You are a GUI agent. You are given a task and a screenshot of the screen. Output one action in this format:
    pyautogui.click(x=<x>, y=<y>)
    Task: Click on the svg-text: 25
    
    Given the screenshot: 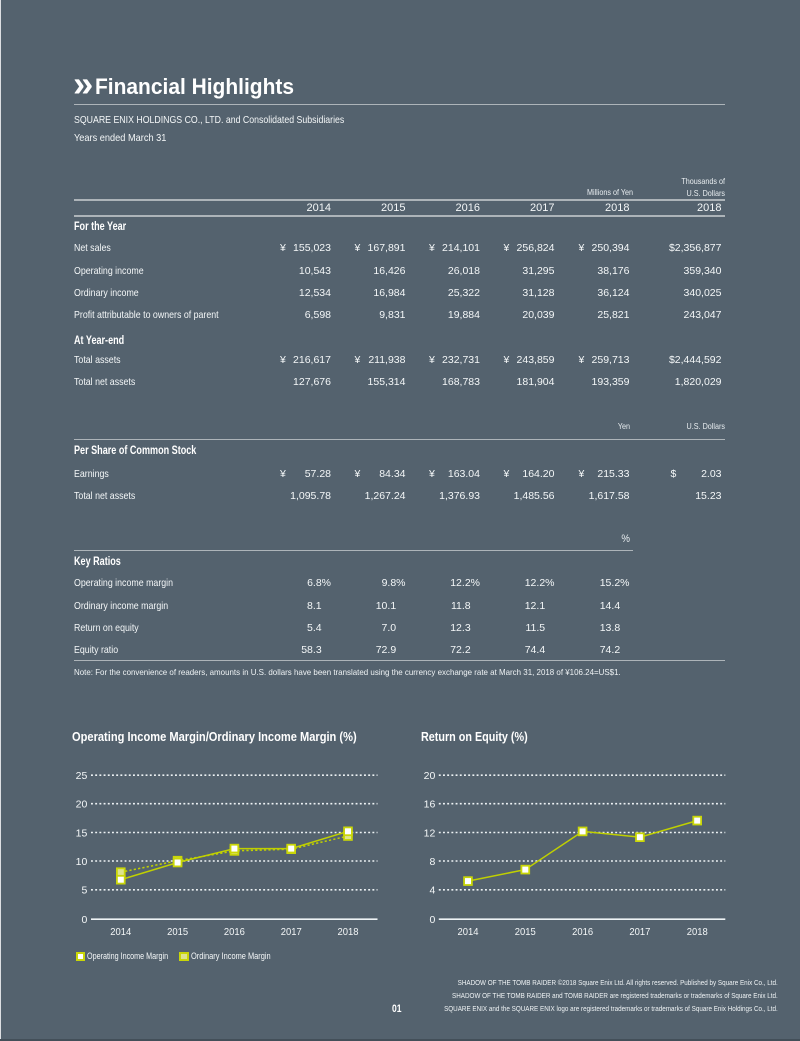 What is the action you would take?
    pyautogui.click(x=82, y=776)
    